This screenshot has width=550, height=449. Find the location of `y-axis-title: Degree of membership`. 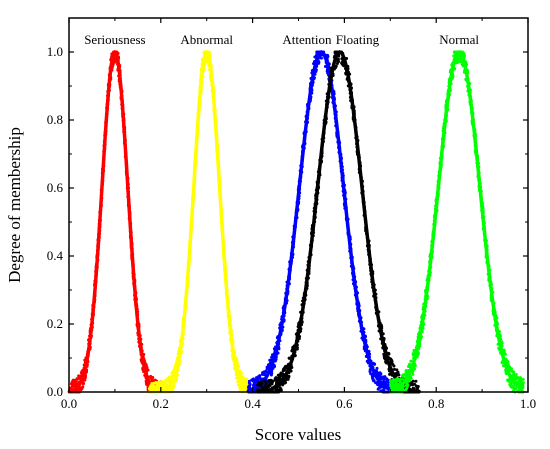

y-axis-title: Degree of membership is located at coordinates (14, 205).